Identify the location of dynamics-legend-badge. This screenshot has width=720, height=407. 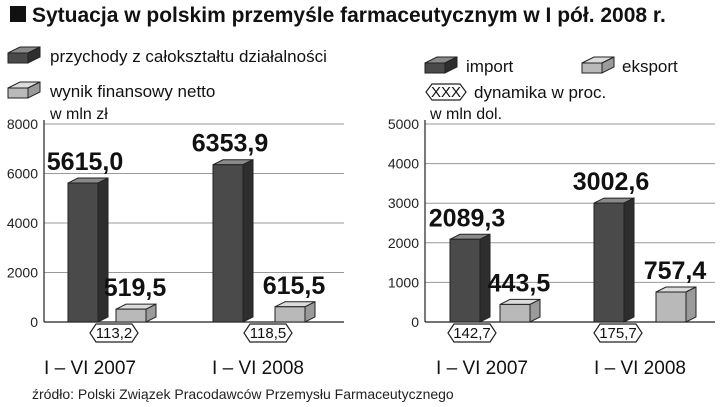
(446, 92).